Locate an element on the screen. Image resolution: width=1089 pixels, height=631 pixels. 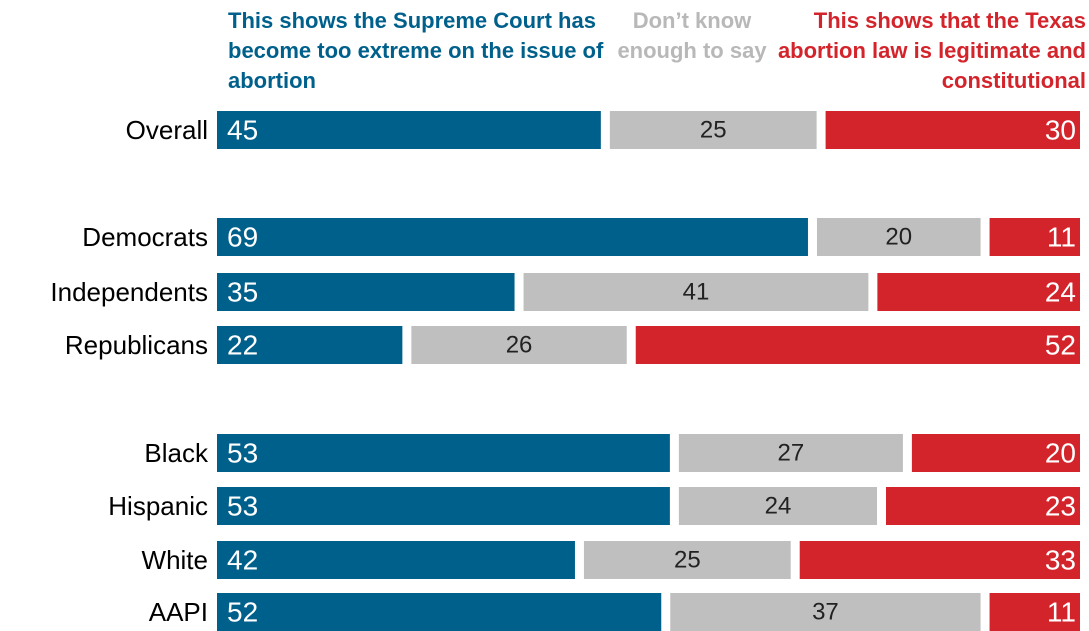
legend-entry: Don’t know enough to say is located at coordinates (692, 35).